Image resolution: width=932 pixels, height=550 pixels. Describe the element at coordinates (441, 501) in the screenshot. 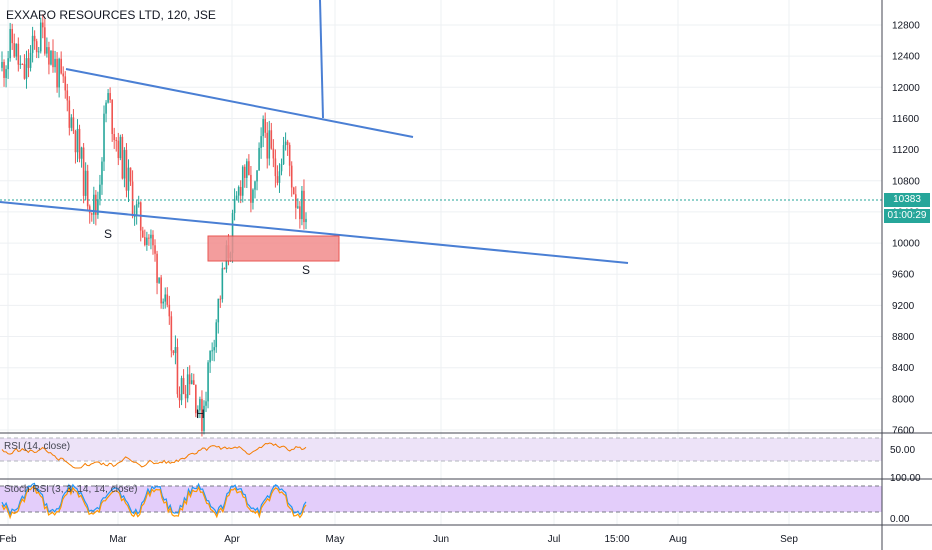

I see `stoch-pane` at that location.